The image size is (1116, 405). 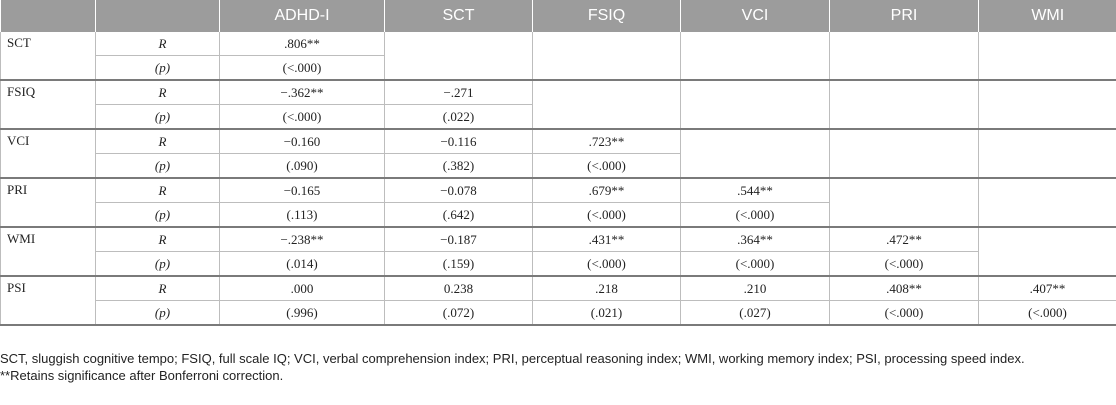 I want to click on r-value-cell: .806**, so click(x=302, y=44).